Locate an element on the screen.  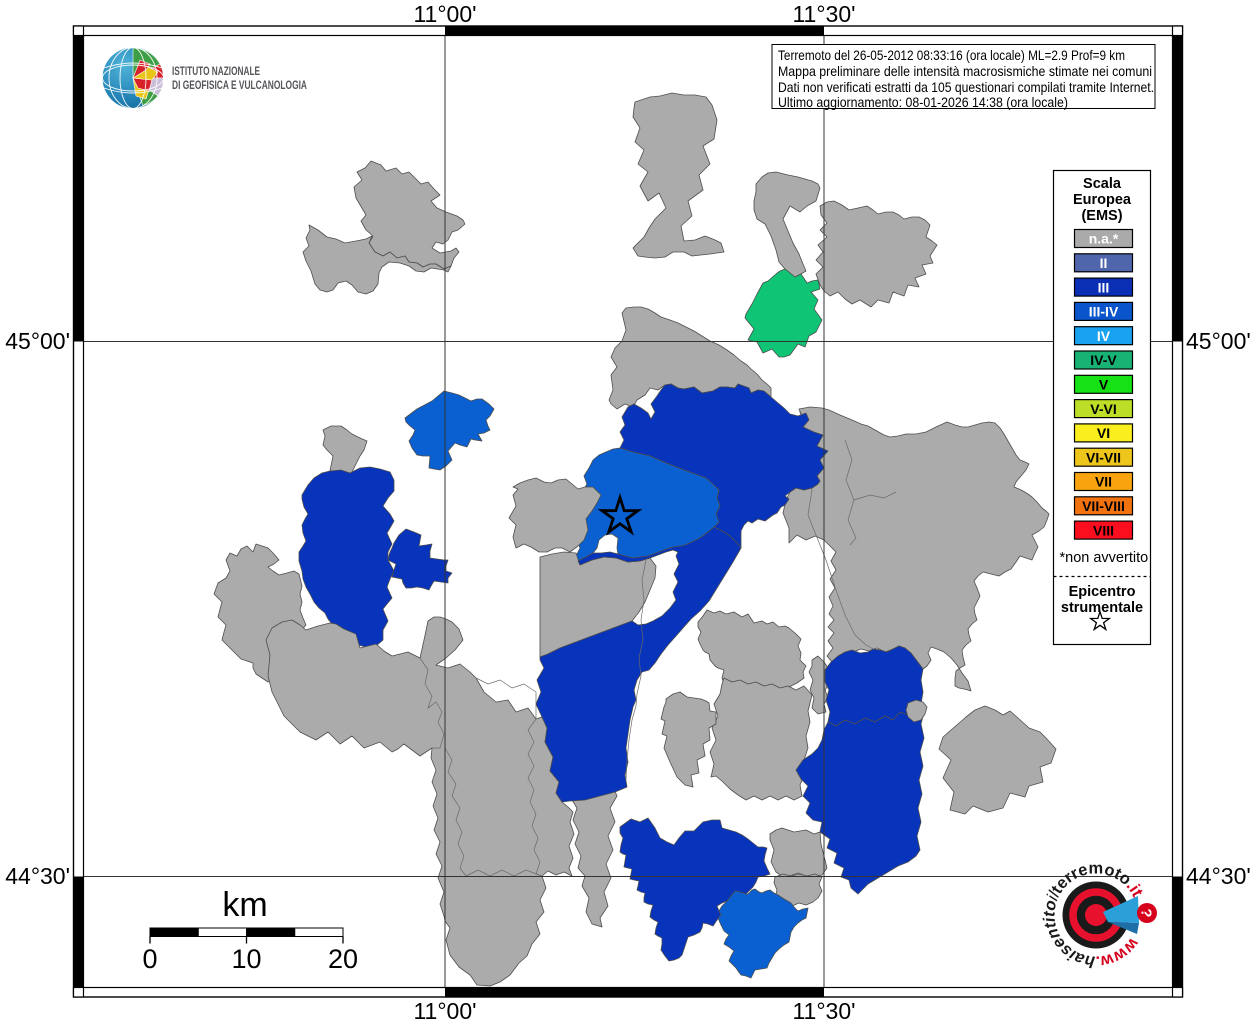
svg-text: V is located at coordinates (1104, 385).